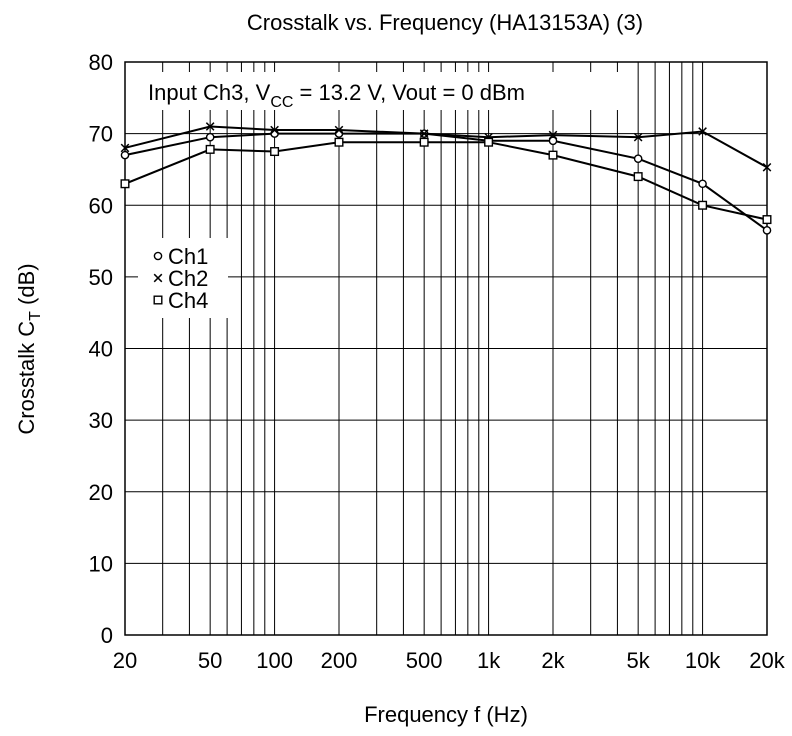 This screenshot has height=736, width=792. I want to click on x-tick-label: 500, so click(424, 660).